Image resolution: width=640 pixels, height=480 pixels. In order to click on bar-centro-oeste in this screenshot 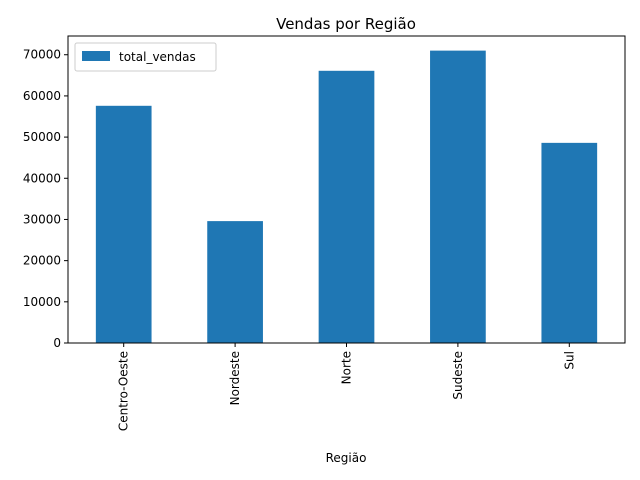, I will do `click(123, 224)`.